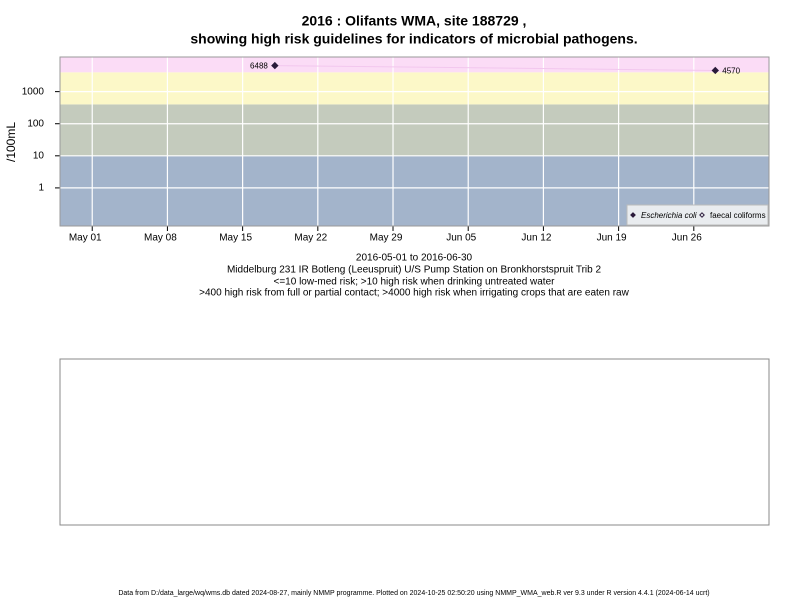 The width and height of the screenshot is (800, 605). Describe the element at coordinates (461, 238) in the screenshot. I see `x-tick-label: Jun 05` at that location.